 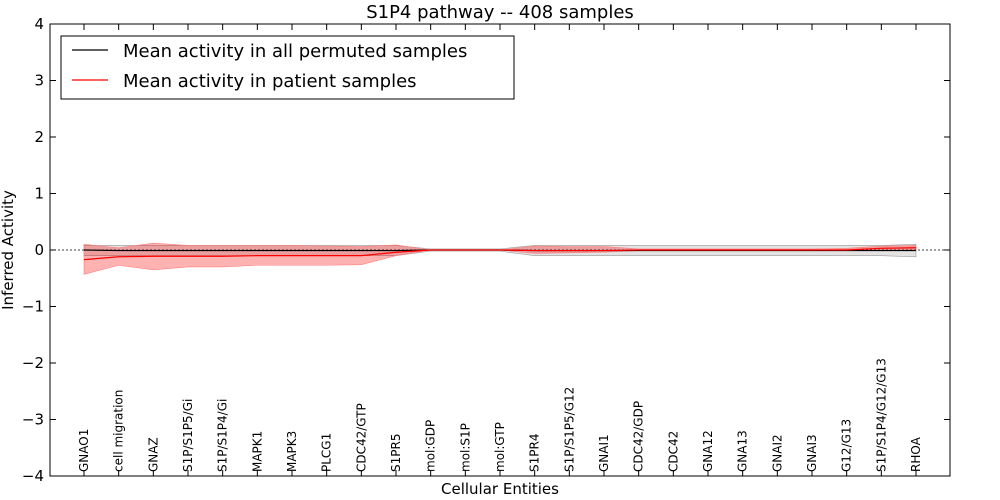 I want to click on x-tick-label: mol:GDP, so click(x=431, y=446).